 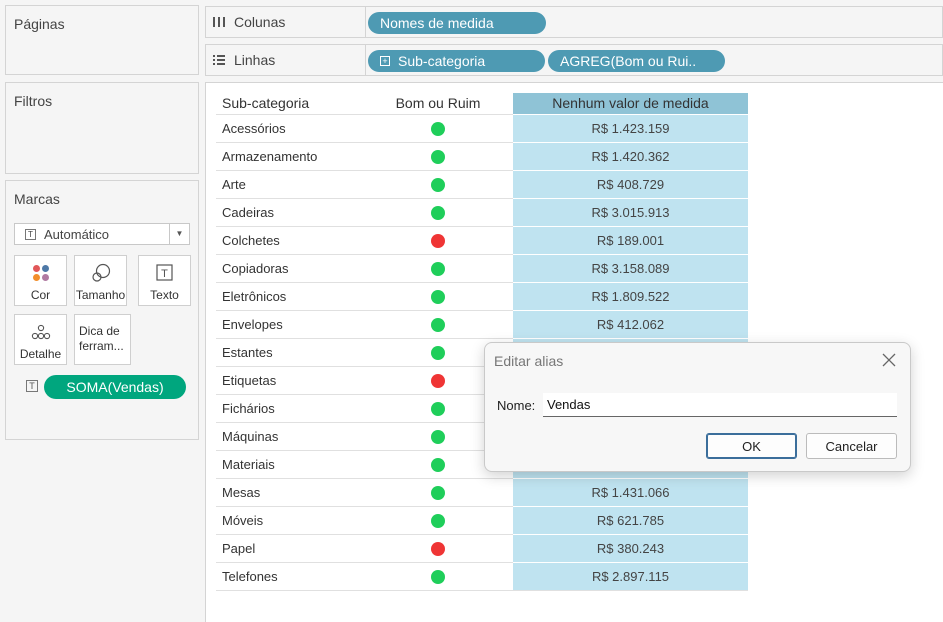 I want to click on table-row: Cadeiras R$ 3.015.913, so click(x=482, y=211).